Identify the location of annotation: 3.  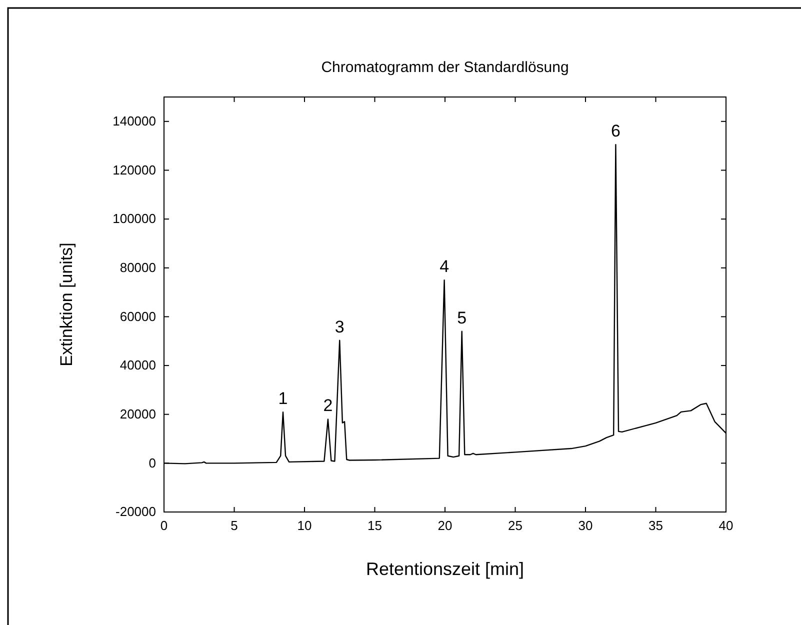
(339, 326).